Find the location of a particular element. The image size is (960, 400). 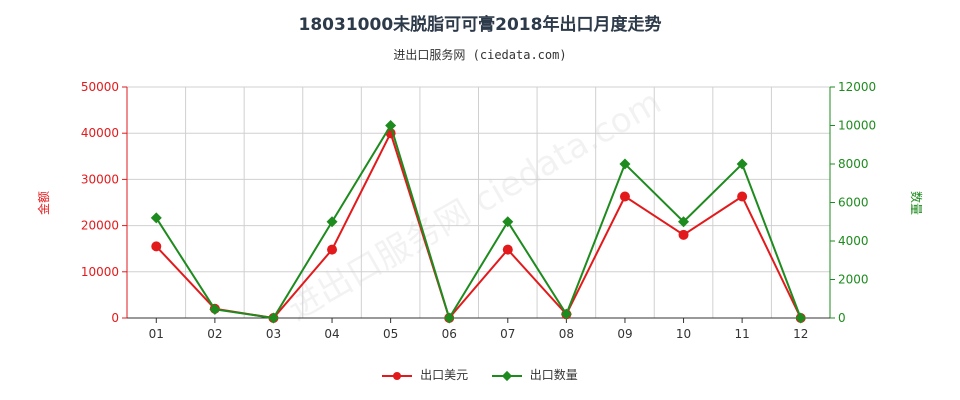

legend-item-amount: 出口美元 is located at coordinates (425, 374).